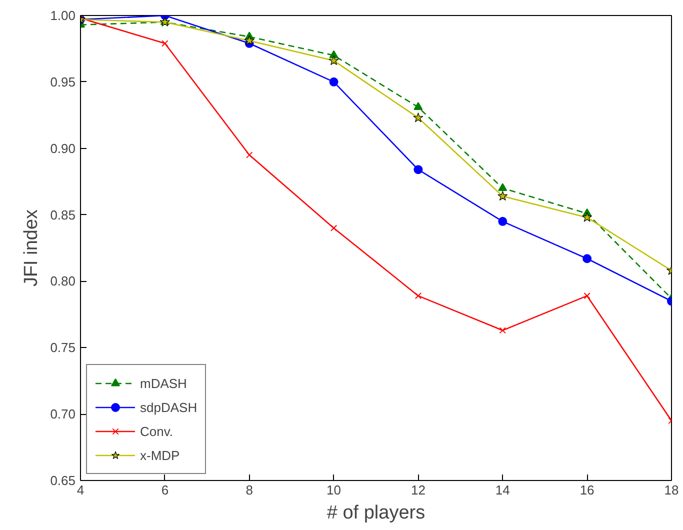 Image resolution: width=683 pixels, height=530 pixels. Describe the element at coordinates (80, 490) in the screenshot. I see `x-tick-label: 4` at that location.